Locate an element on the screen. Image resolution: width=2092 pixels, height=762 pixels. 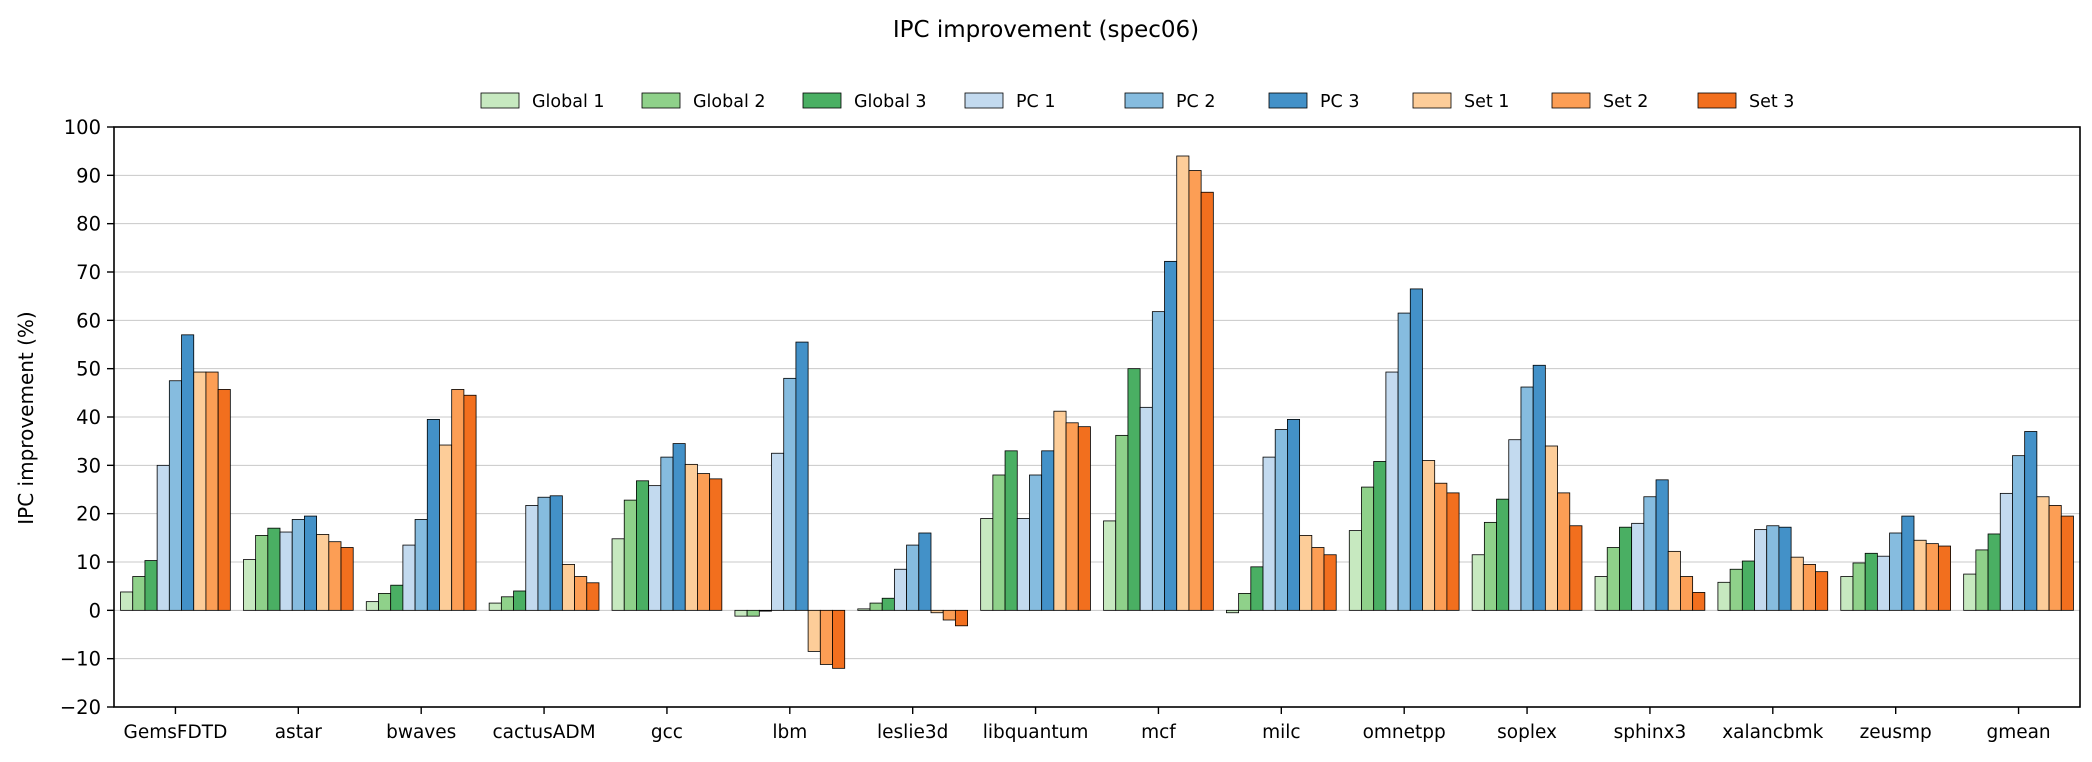
legend-label: Global 1 is located at coordinates (568, 102).